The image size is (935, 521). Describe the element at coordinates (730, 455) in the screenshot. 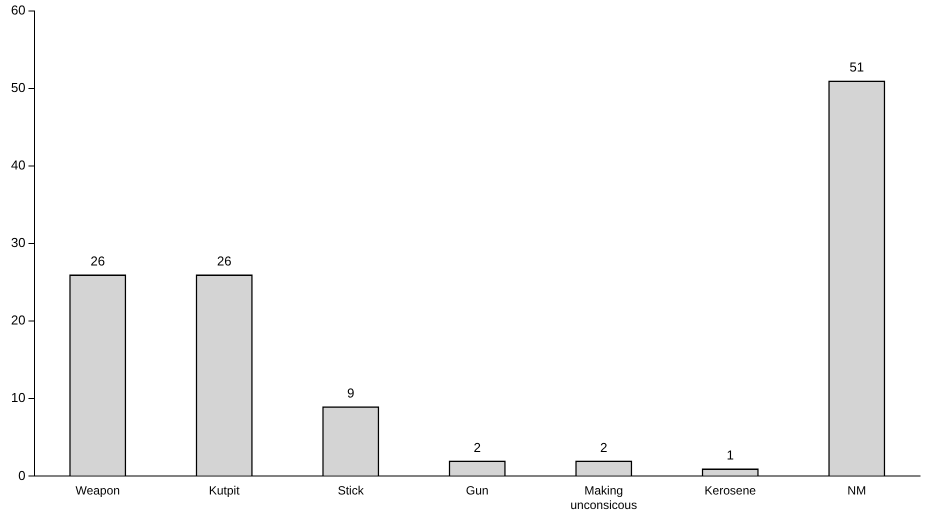

I see `data-label: 1` at that location.